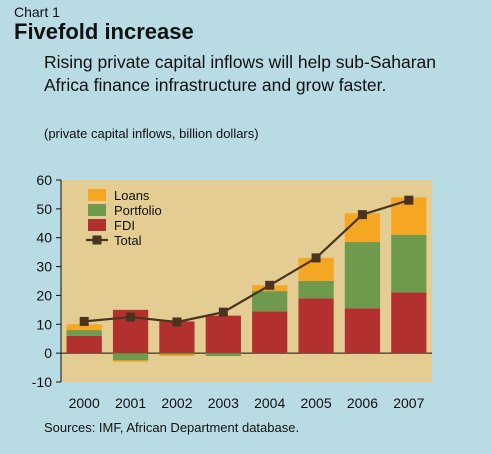 The width and height of the screenshot is (492, 454). What do you see at coordinates (223, 403) in the screenshot?
I see `x-tick-label: 2003` at bounding box center [223, 403].